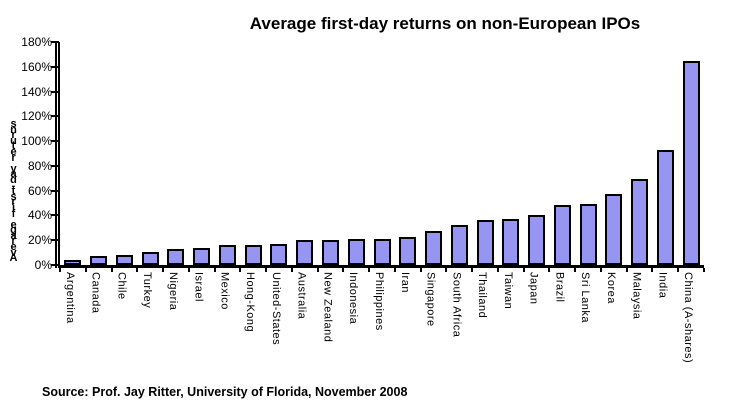  I want to click on bar-japan, so click(537, 240).